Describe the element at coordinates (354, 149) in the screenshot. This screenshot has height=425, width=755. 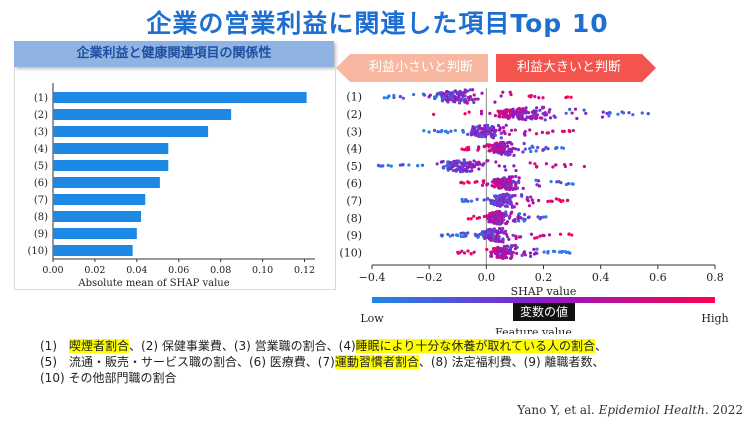
I see `swarm-category-label: (4)` at that location.